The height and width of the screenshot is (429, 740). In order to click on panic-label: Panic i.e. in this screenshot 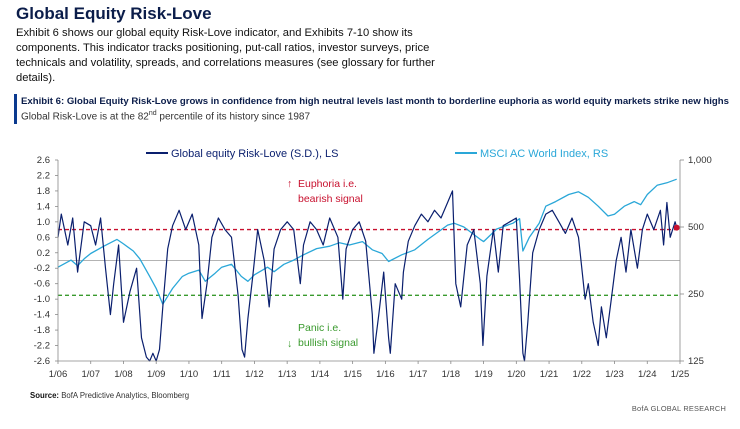, I will do `click(319, 328)`.